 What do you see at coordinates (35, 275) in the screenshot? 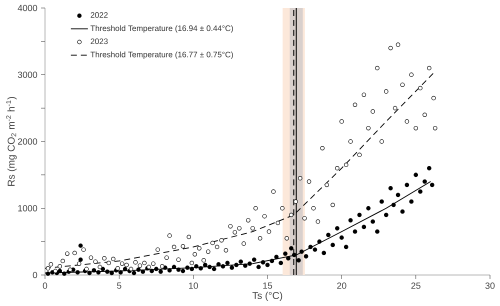
I see `y-tick-label: 0` at bounding box center [35, 275].